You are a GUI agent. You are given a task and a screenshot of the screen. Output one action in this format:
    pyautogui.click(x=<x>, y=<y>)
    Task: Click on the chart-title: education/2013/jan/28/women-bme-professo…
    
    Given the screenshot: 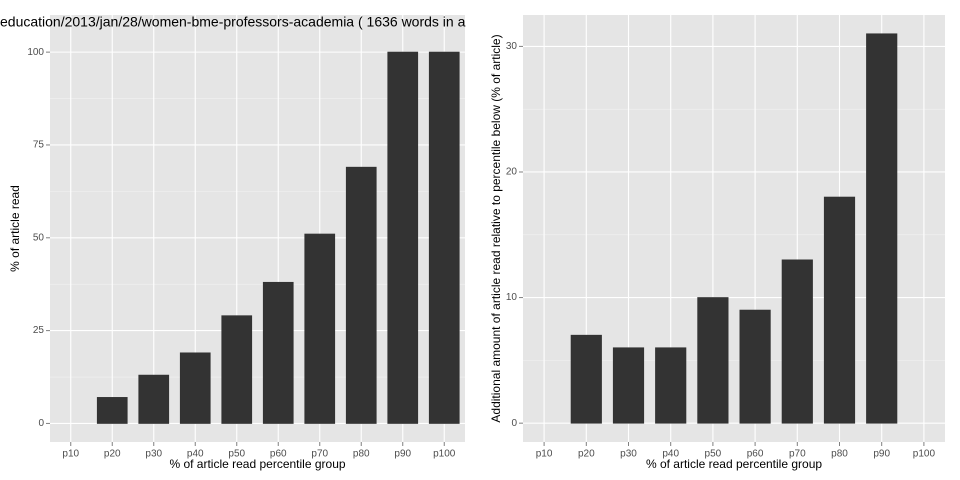 What is the action you would take?
    pyautogui.click(x=233, y=22)
    